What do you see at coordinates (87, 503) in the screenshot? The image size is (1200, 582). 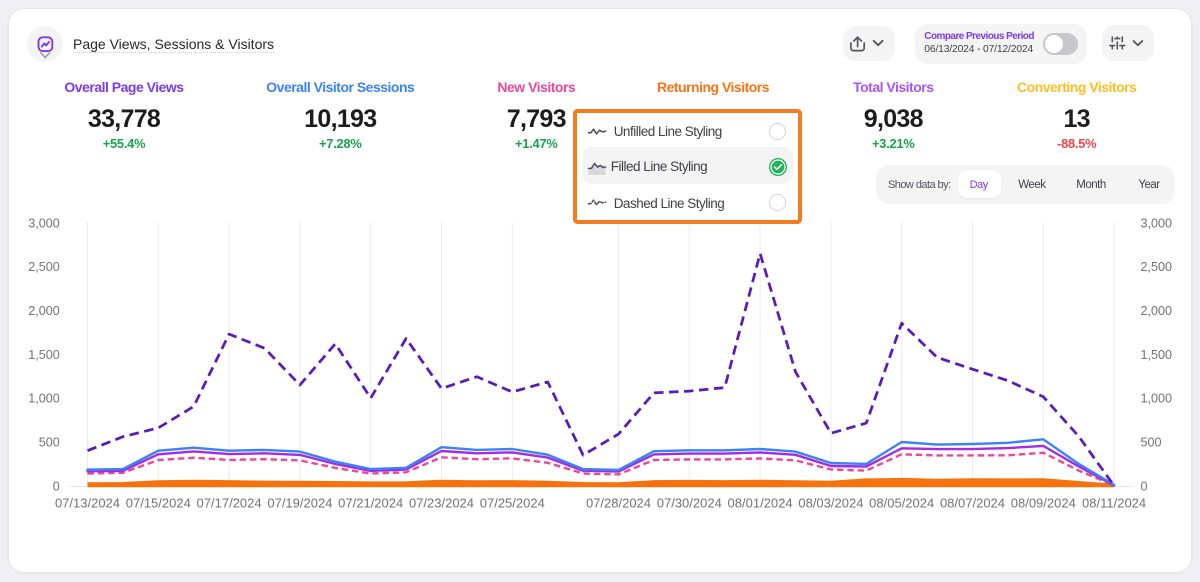 I see `svg-text: 07/13/2024` at bounding box center [87, 503].